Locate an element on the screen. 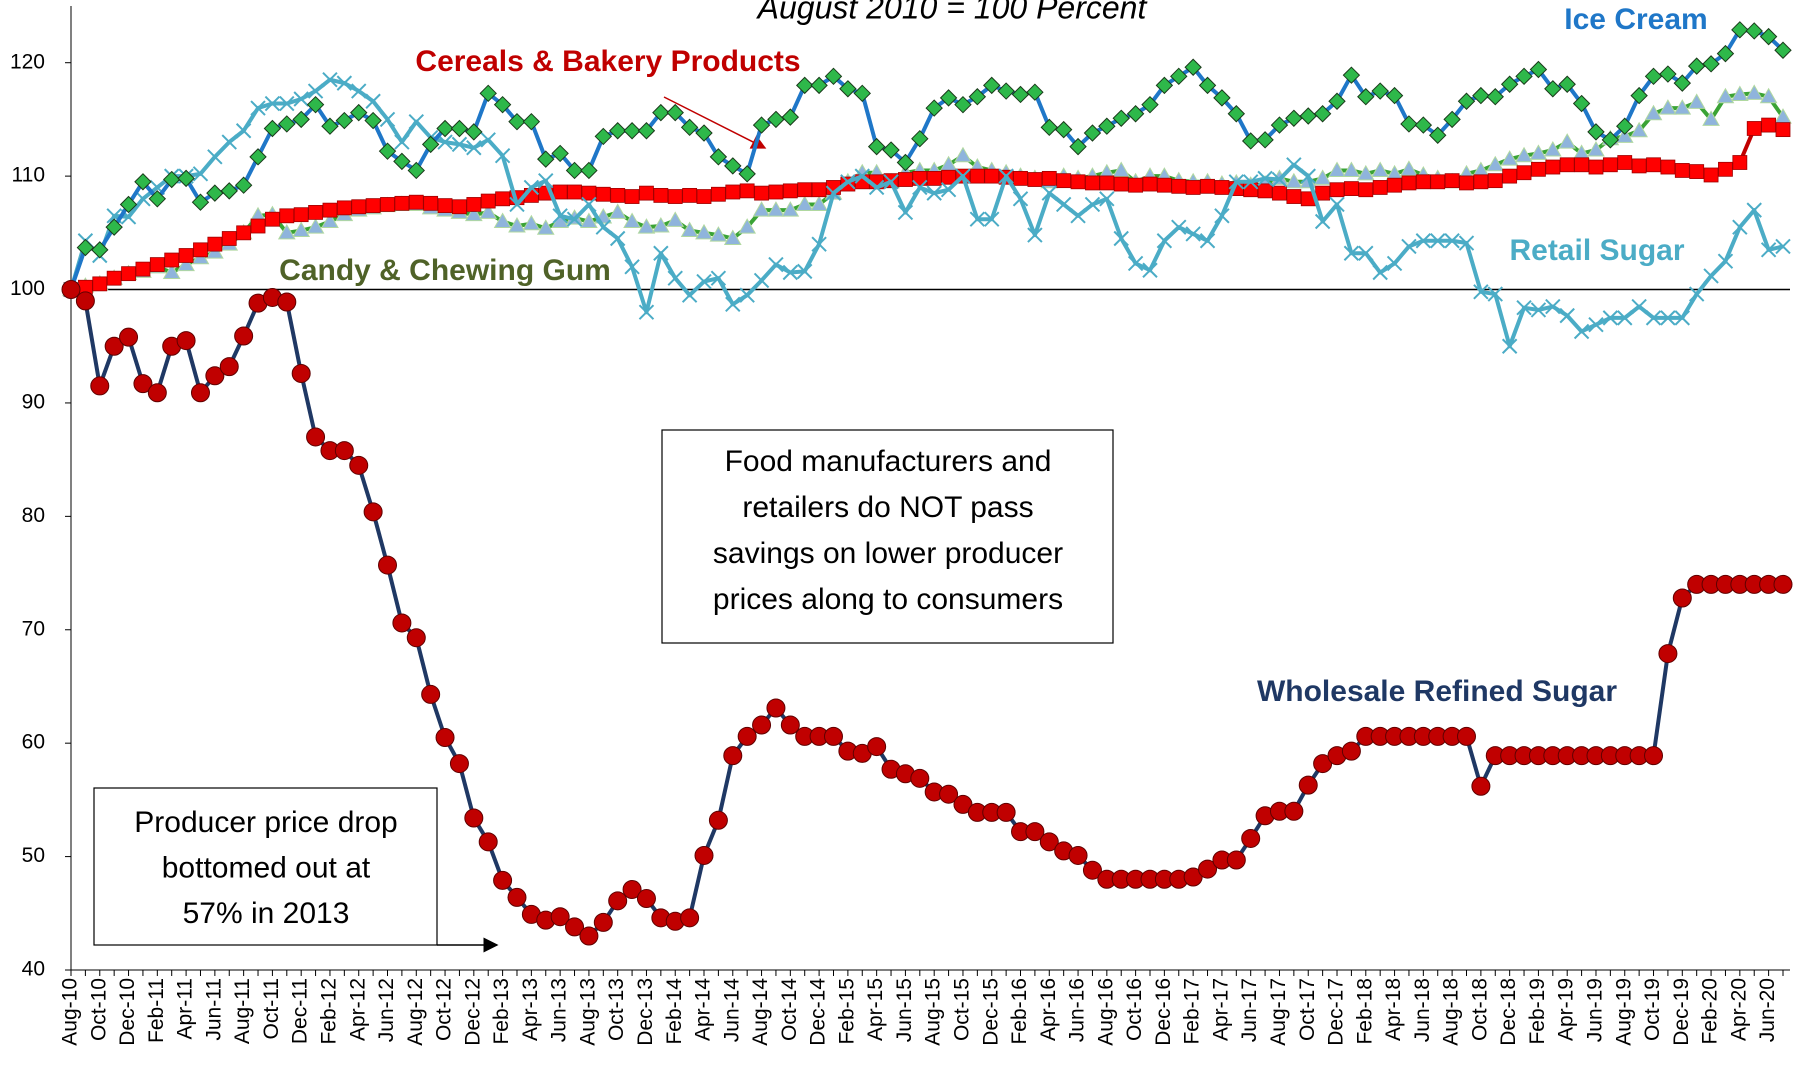 This screenshot has width=1797, height=1070. x-tick-label: Aug-14 is located at coordinates (760, 1012).